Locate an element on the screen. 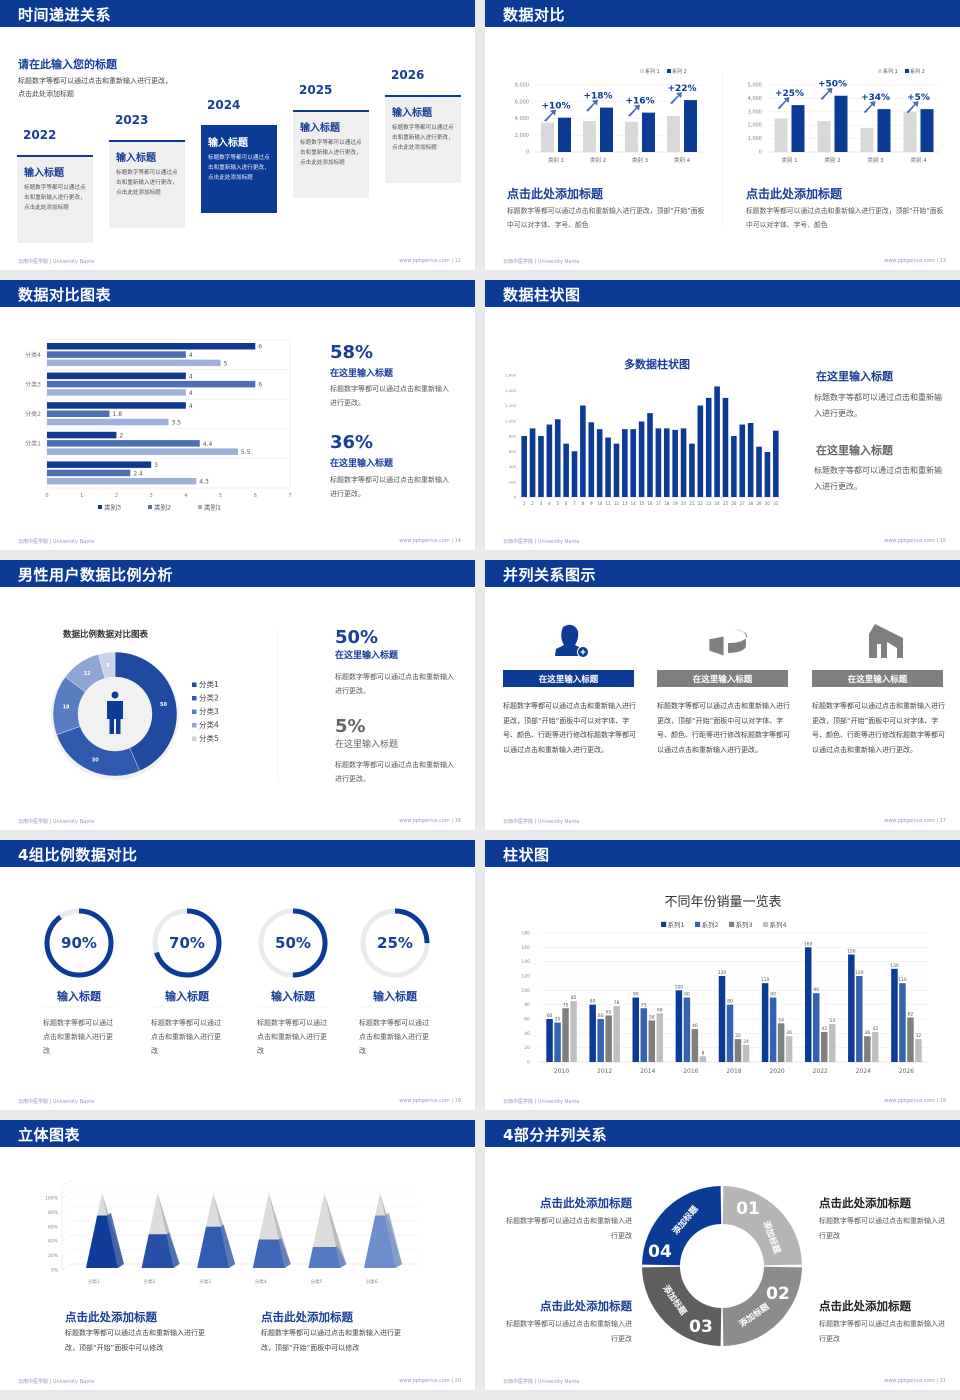 The width and height of the screenshot is (960, 1400). data-label: 75 is located at coordinates (644, 1005).